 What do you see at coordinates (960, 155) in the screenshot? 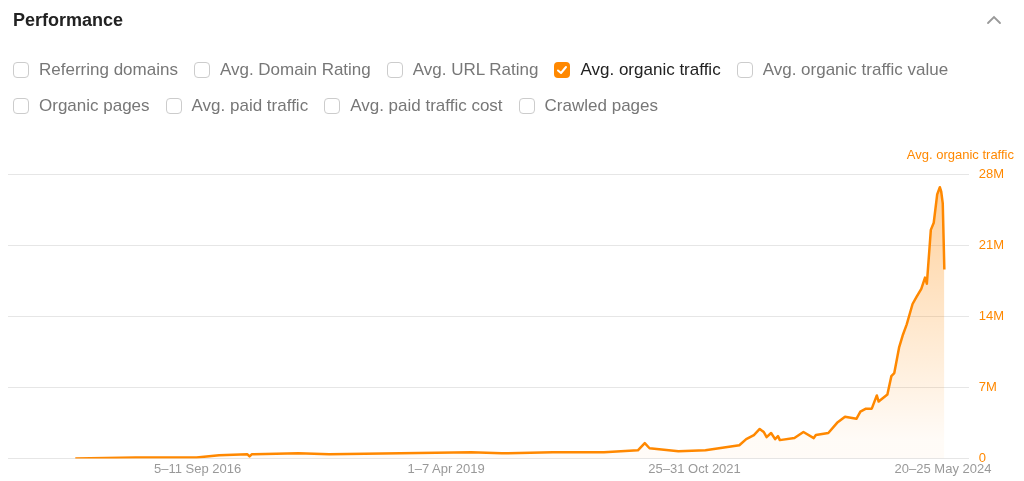
I see `y-axis-title: Avg. organic traffic` at bounding box center [960, 155].